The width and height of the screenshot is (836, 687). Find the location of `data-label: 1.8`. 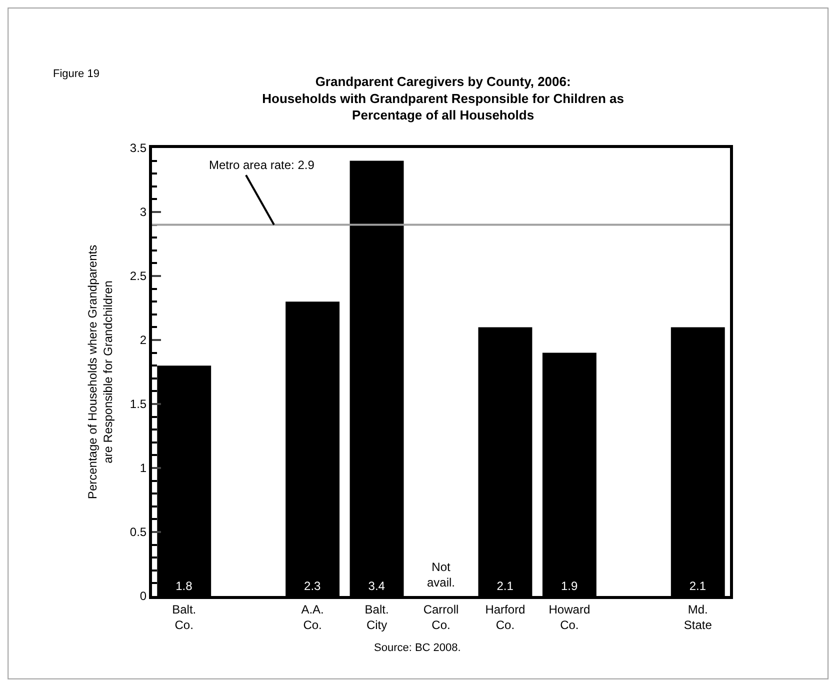

data-label: 1.8 is located at coordinates (184, 586).